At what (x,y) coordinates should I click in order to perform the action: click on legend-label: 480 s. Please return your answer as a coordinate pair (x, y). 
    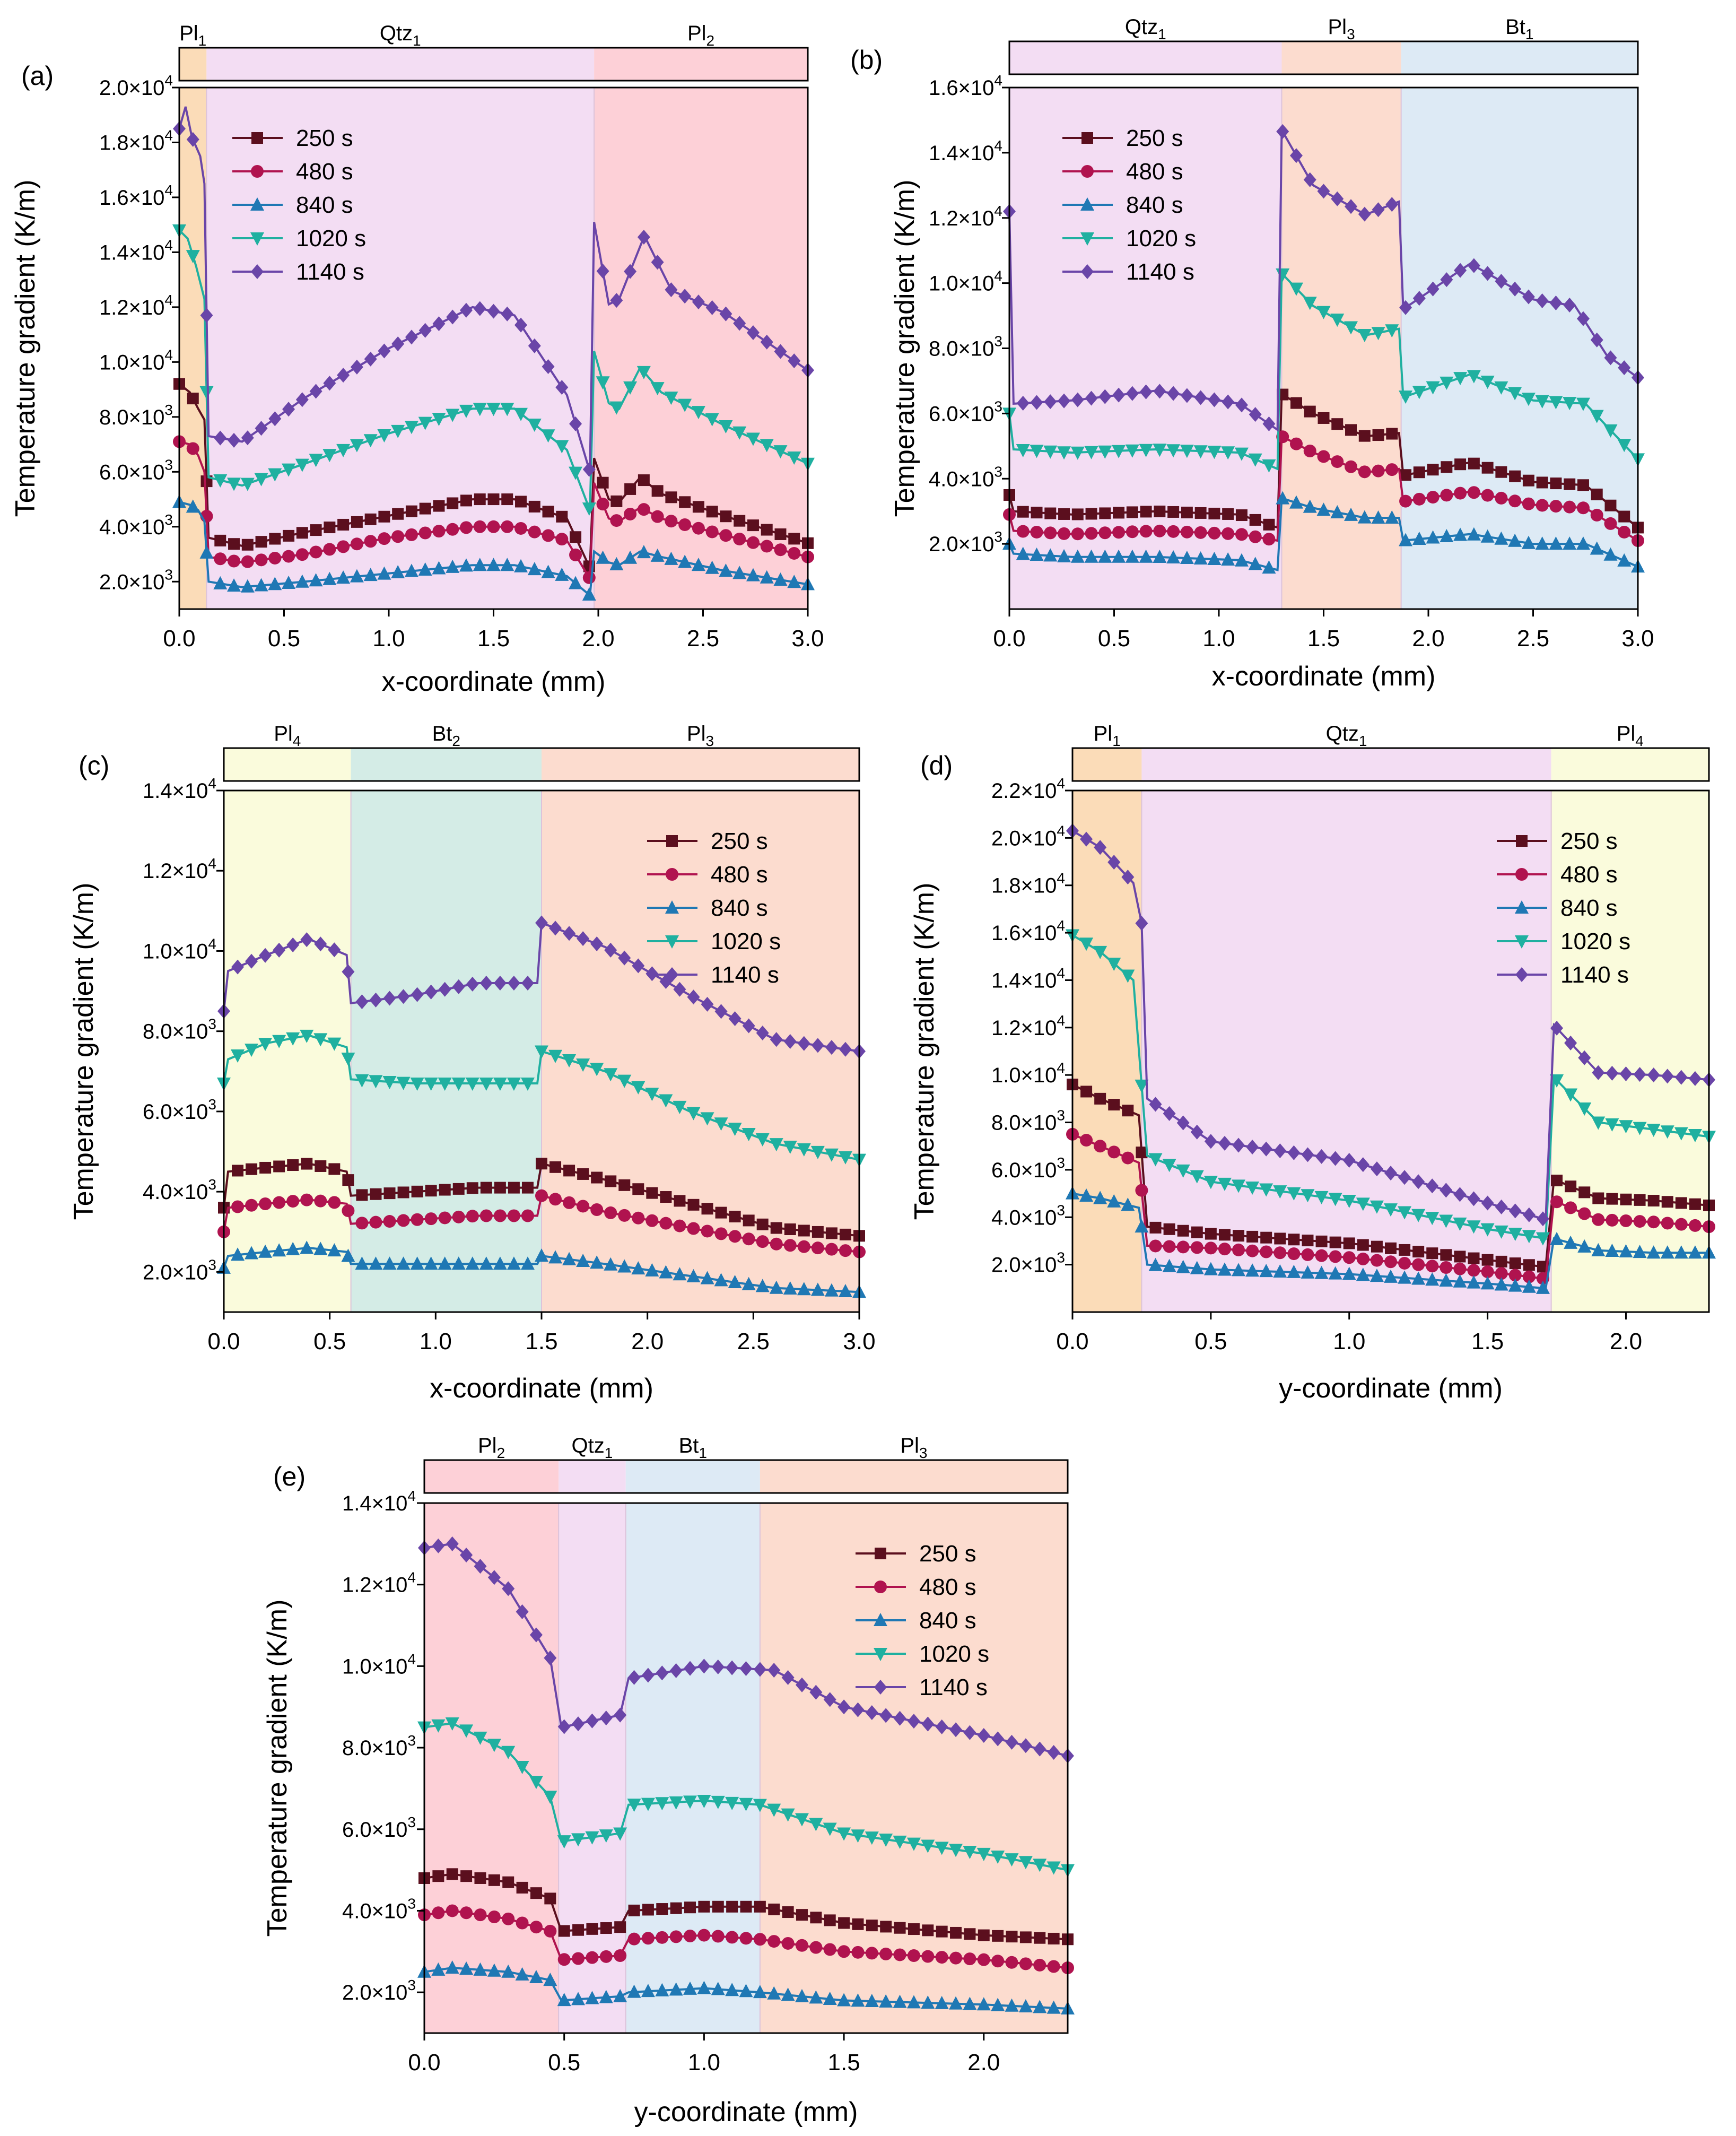
    Looking at the image, I should click on (1154, 172).